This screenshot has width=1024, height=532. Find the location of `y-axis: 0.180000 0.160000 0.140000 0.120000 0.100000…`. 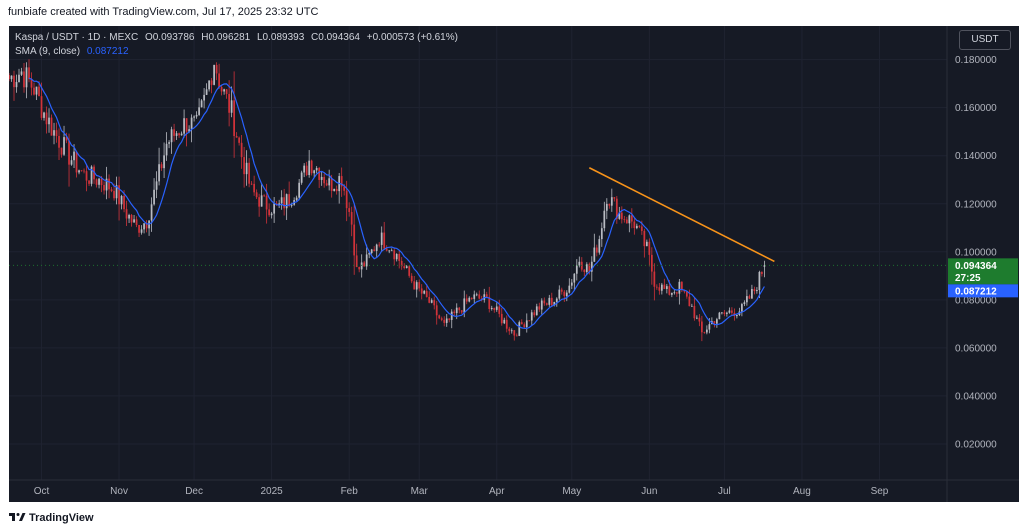

y-axis: 0.180000 0.160000 0.140000 0.120000 0.100000… is located at coordinates (971, 264).